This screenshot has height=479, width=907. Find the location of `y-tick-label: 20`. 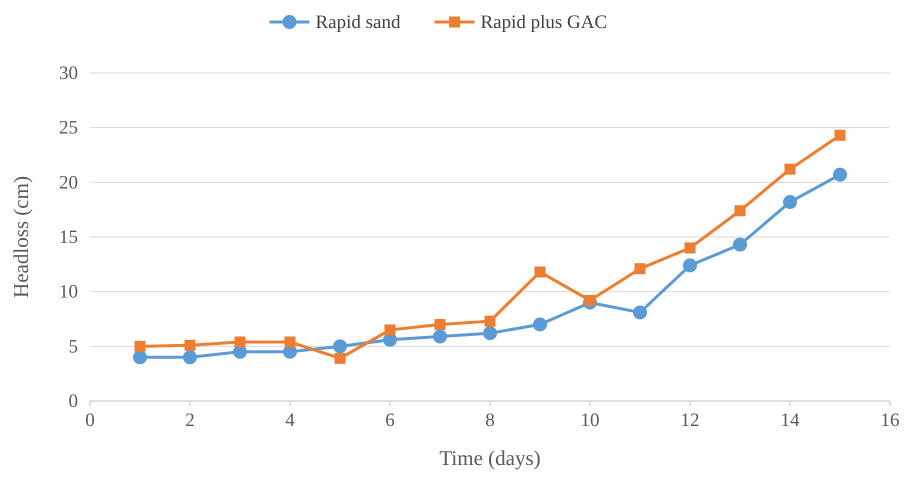

y-tick-label: 20 is located at coordinates (68, 183).